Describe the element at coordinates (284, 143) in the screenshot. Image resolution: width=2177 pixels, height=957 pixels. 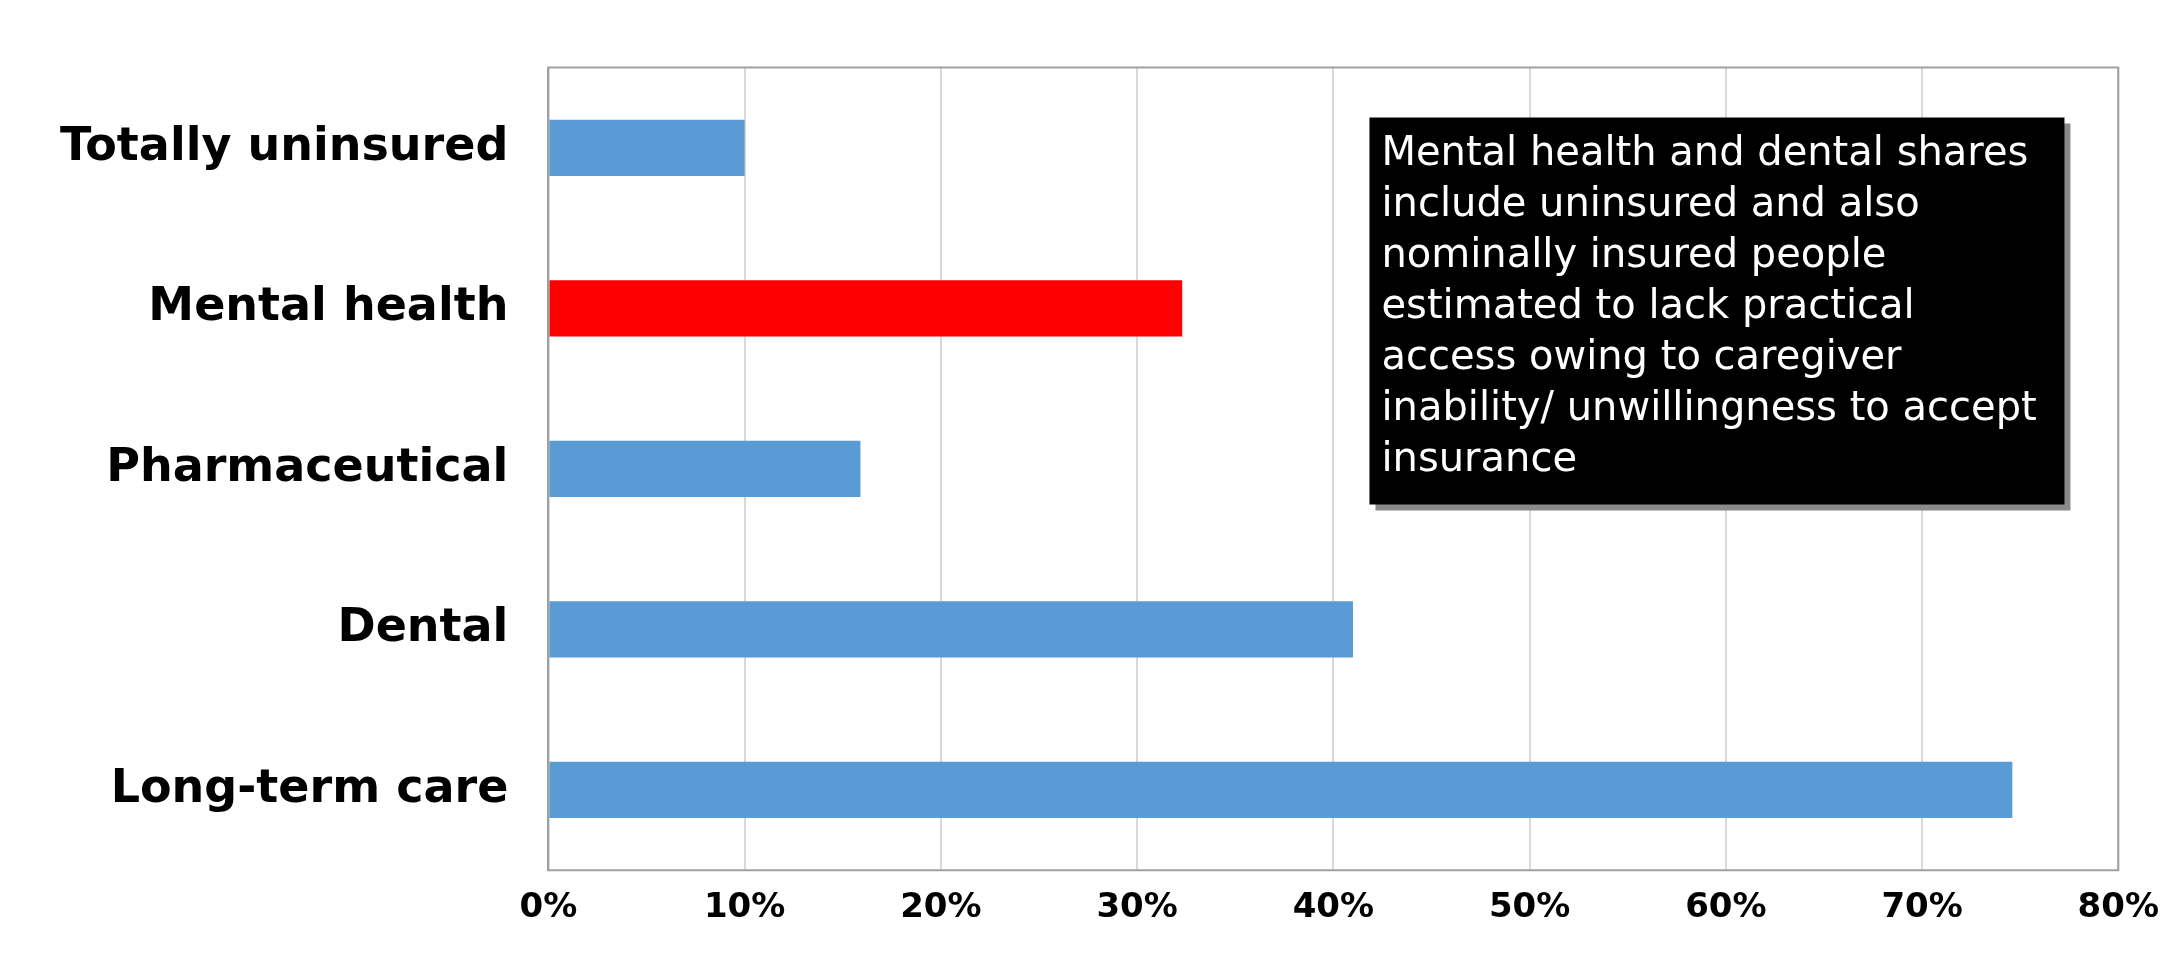
I see `y-tick-label: Totally uninsured` at that location.